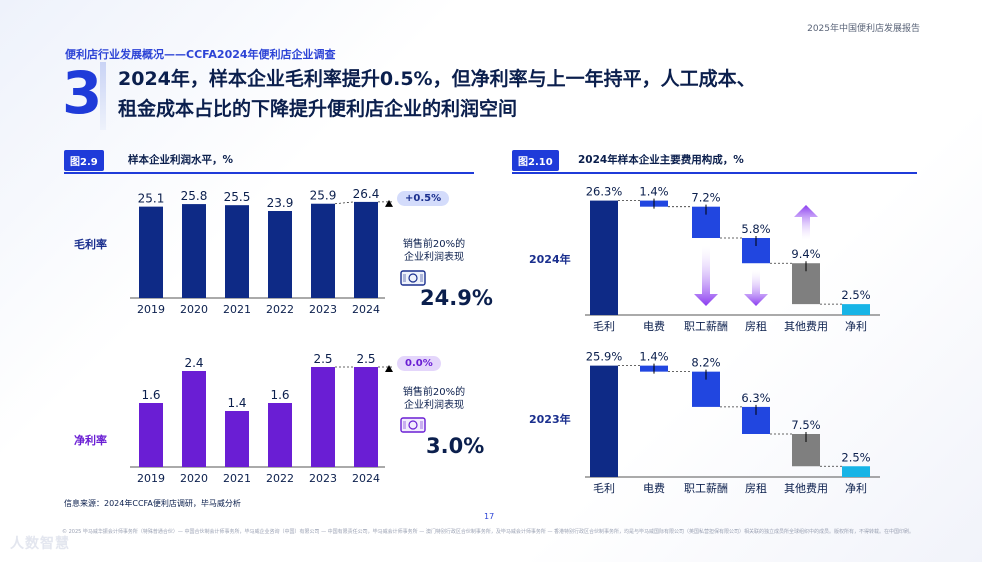 The height and width of the screenshot is (562, 982). What do you see at coordinates (181, 160) in the screenshot?
I see `figure-left-title: 样本企业利润水平，%` at bounding box center [181, 160].